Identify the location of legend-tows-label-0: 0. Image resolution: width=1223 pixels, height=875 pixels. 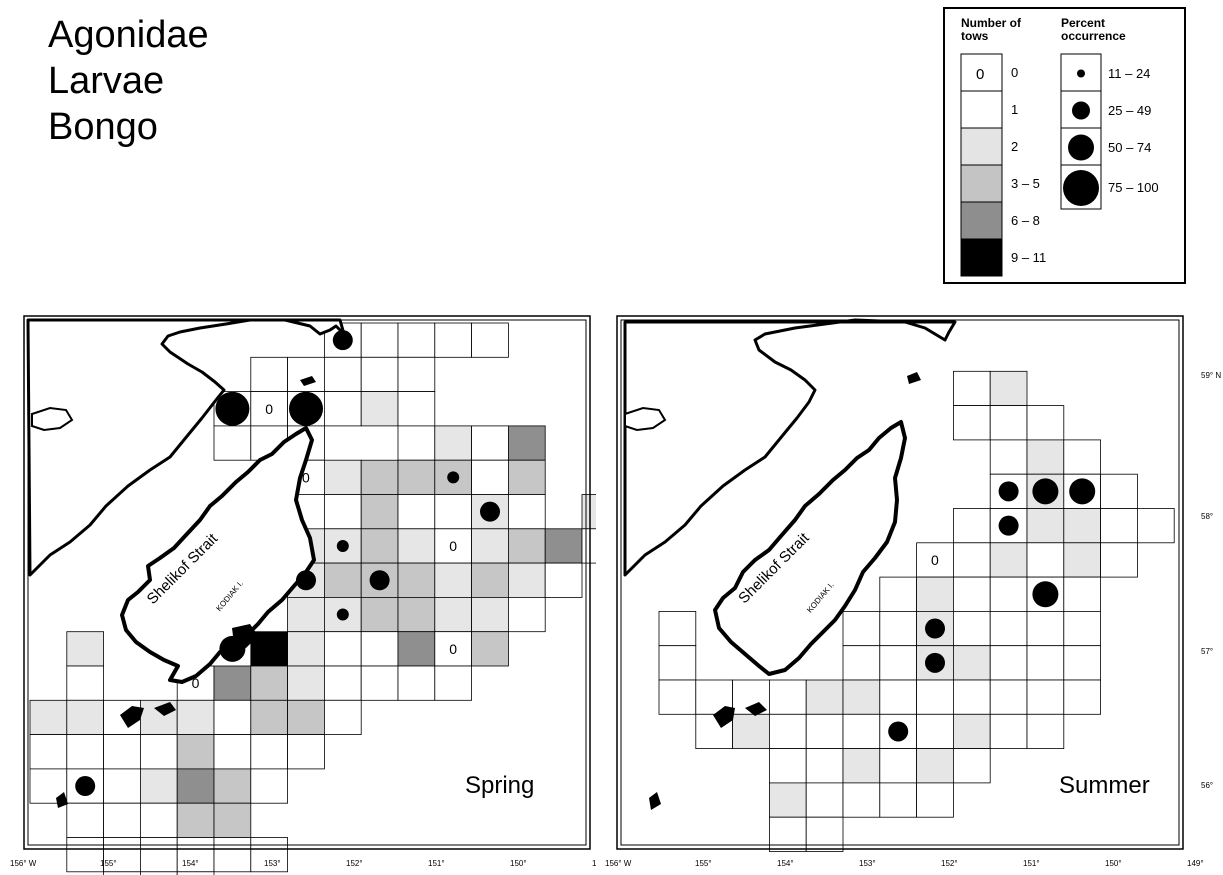
(1015, 72).